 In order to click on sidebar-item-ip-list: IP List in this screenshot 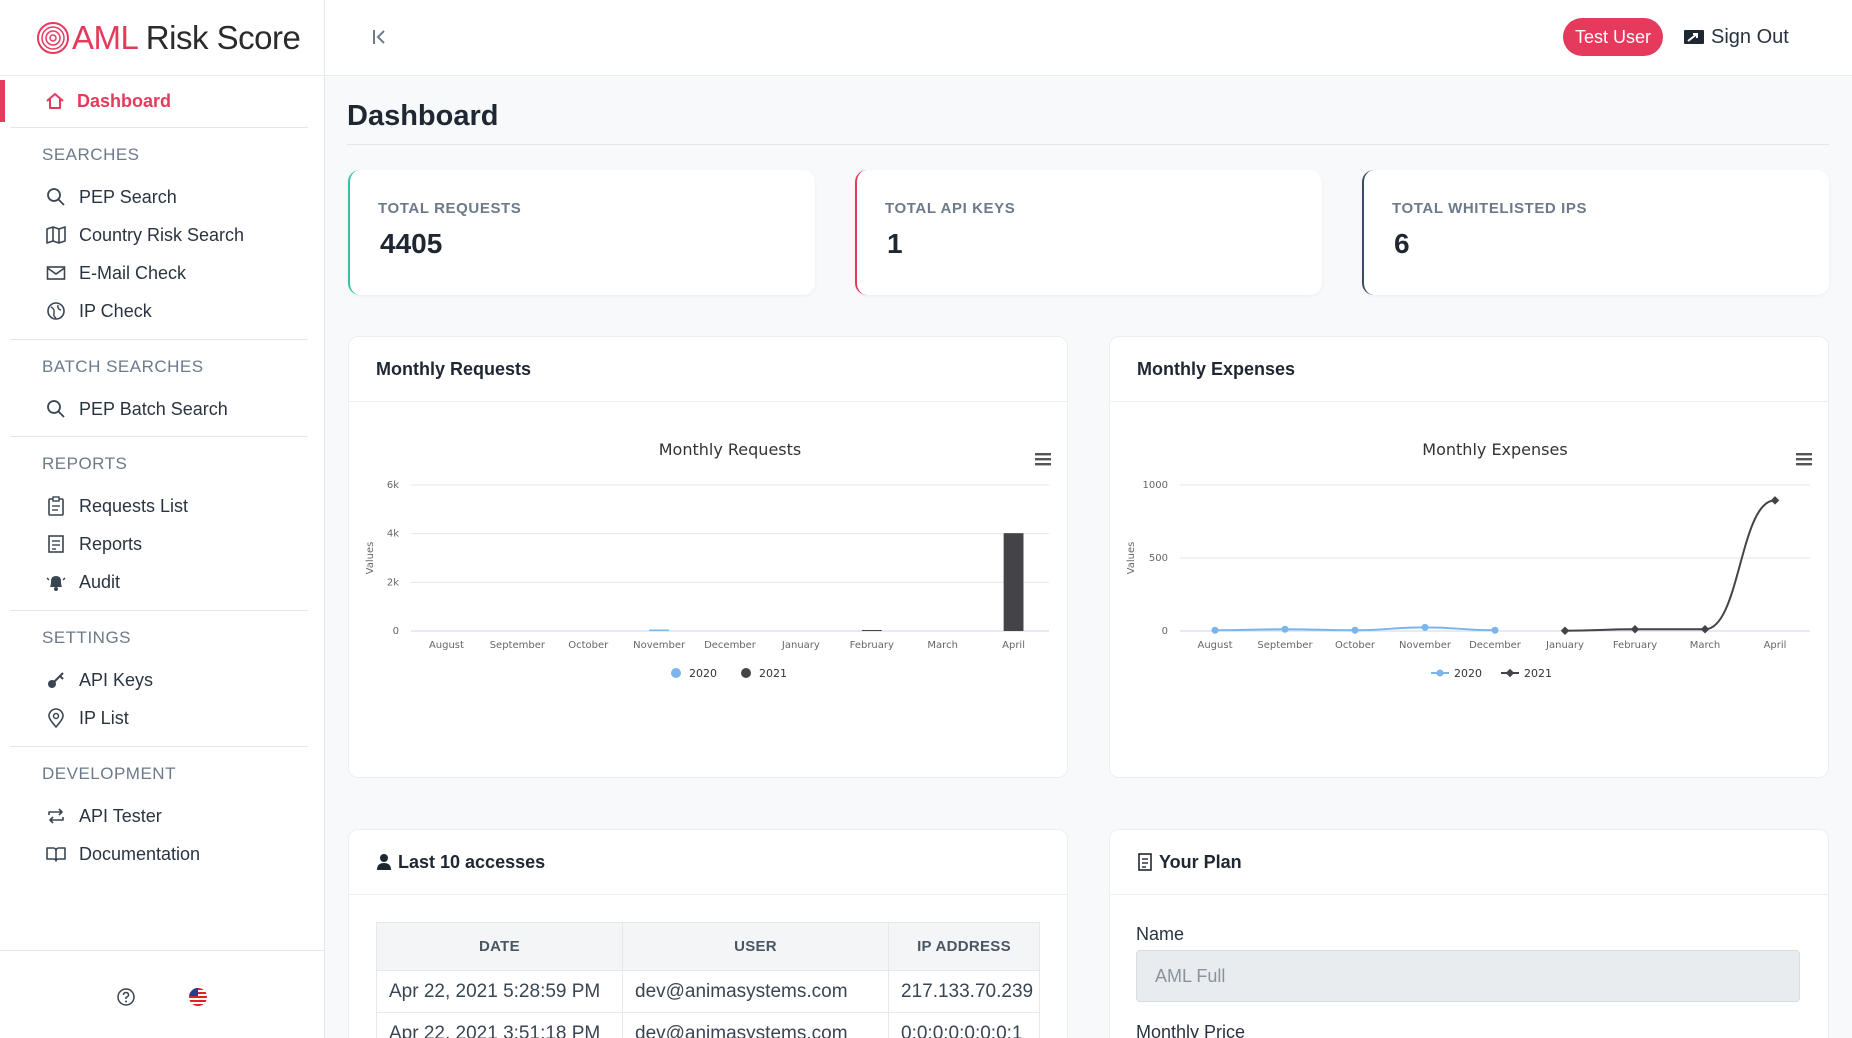, I will do `click(87, 718)`.